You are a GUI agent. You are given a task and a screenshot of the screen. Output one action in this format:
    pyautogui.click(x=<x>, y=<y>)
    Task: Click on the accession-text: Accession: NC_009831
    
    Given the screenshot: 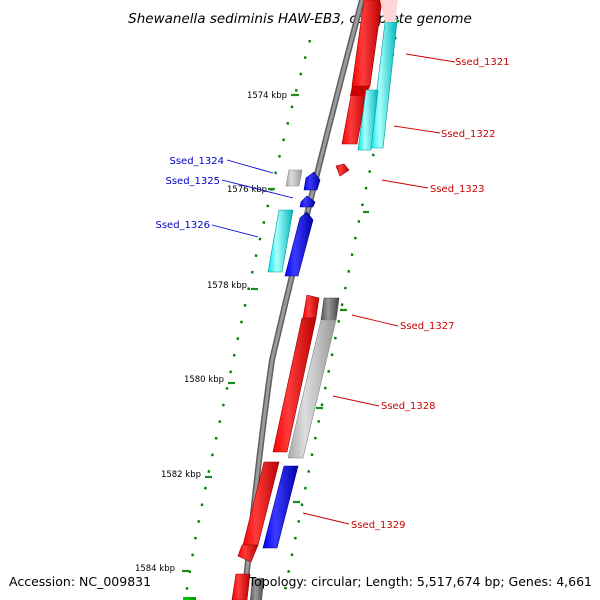 What is the action you would take?
    pyautogui.click(x=80, y=581)
    